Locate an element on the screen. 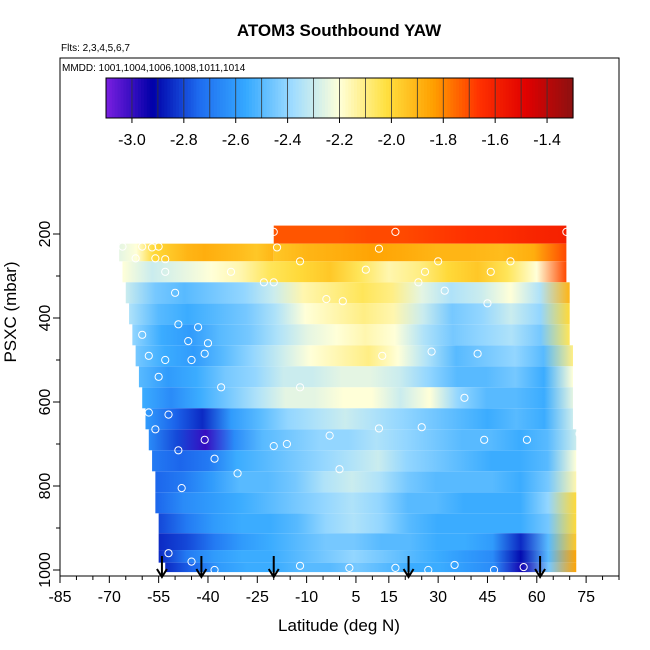 The width and height of the screenshot is (650, 650). colorbar-tick-label: -2.8 is located at coordinates (184, 140).